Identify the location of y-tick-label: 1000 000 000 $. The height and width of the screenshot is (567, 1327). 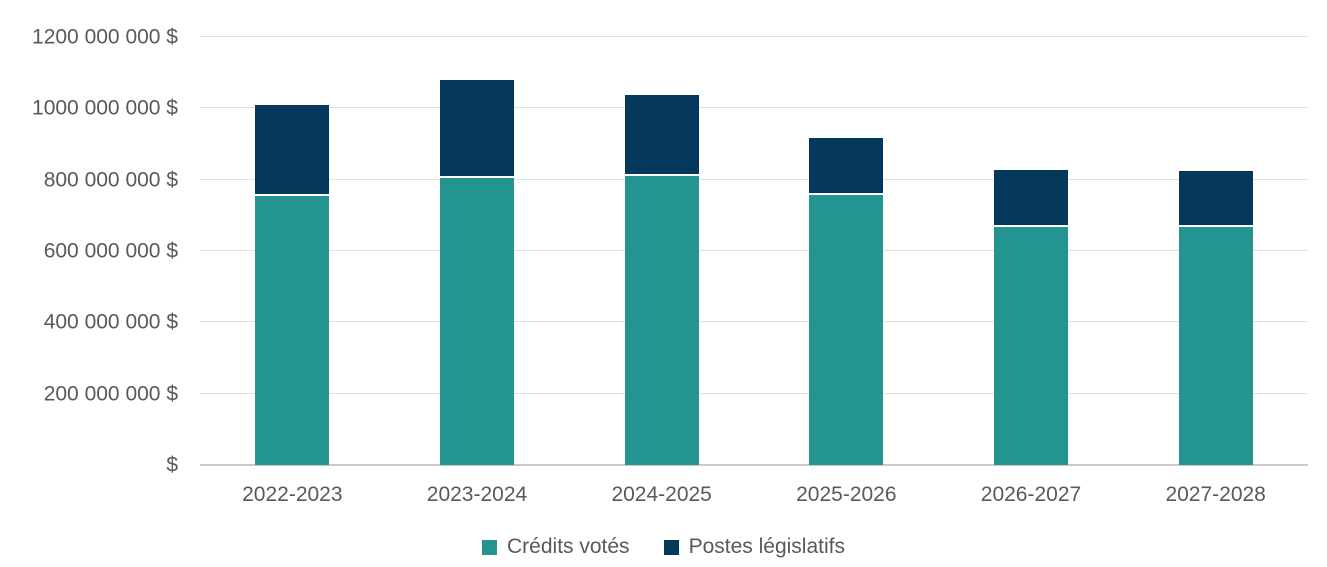
(105, 108).